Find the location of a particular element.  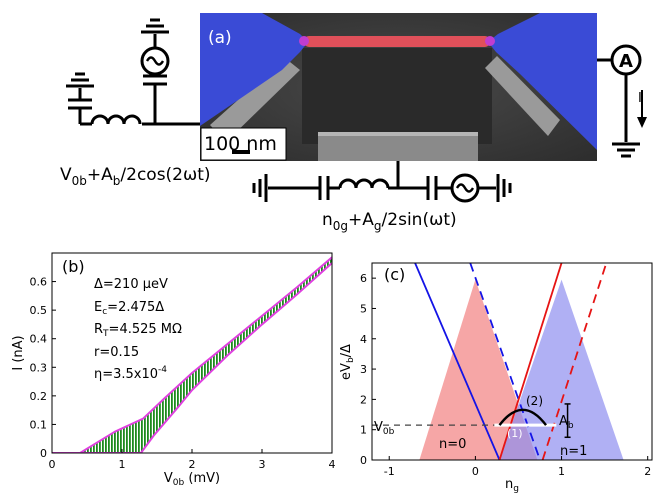

marker-label-2: (2) is located at coordinates (534, 401).